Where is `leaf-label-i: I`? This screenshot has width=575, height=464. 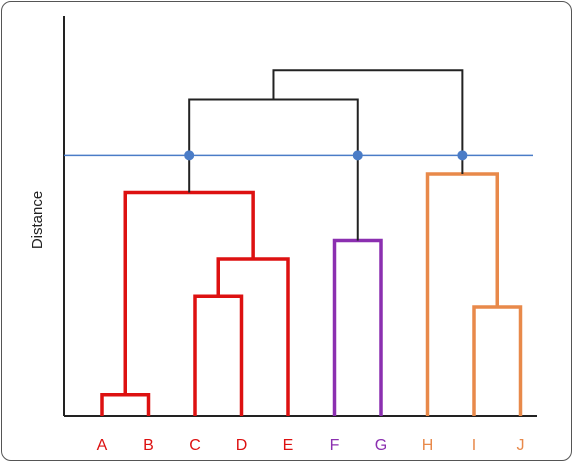 leaf-label-i: I is located at coordinates (474, 445).